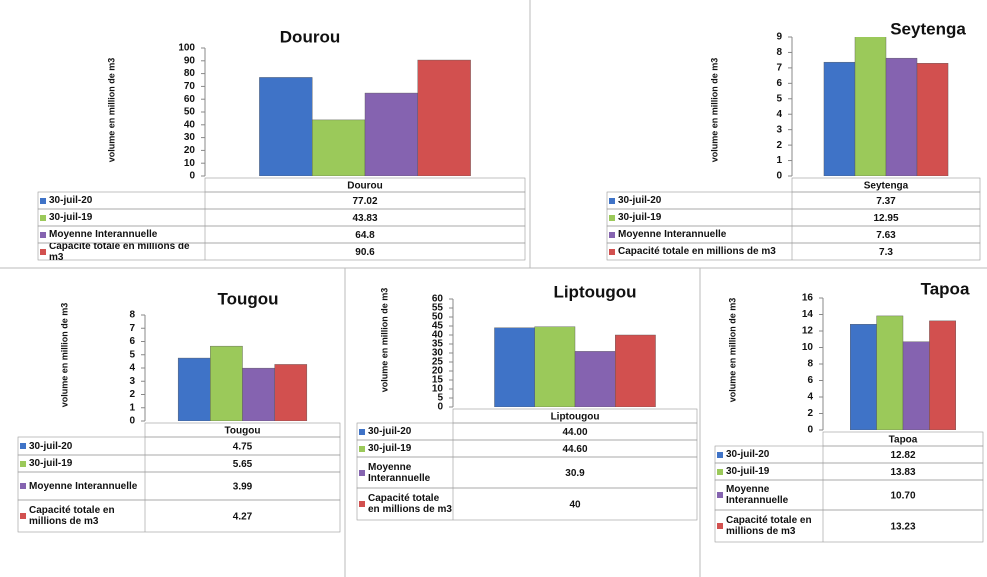 This screenshot has height=577, width=987. I want to click on y-tick-label: 16, so click(808, 298).